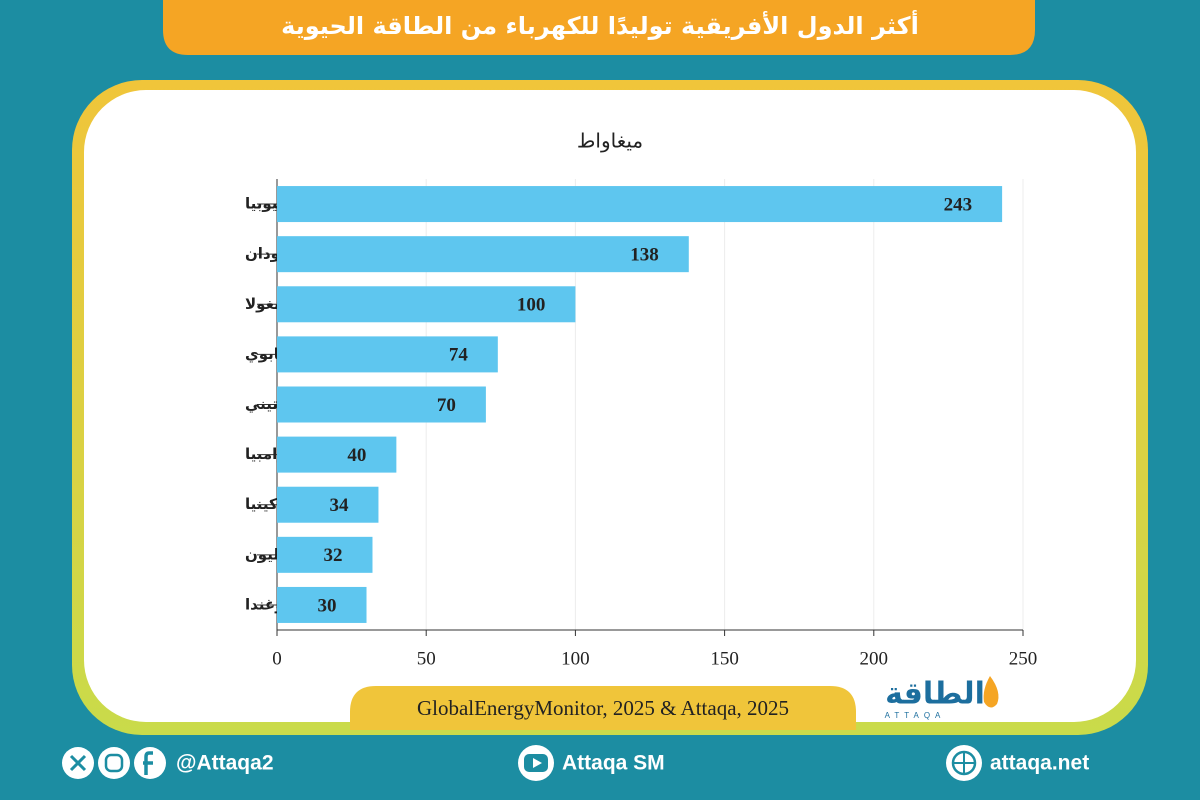 This screenshot has width=1200, height=800. I want to click on value-label: 74, so click(459, 355).